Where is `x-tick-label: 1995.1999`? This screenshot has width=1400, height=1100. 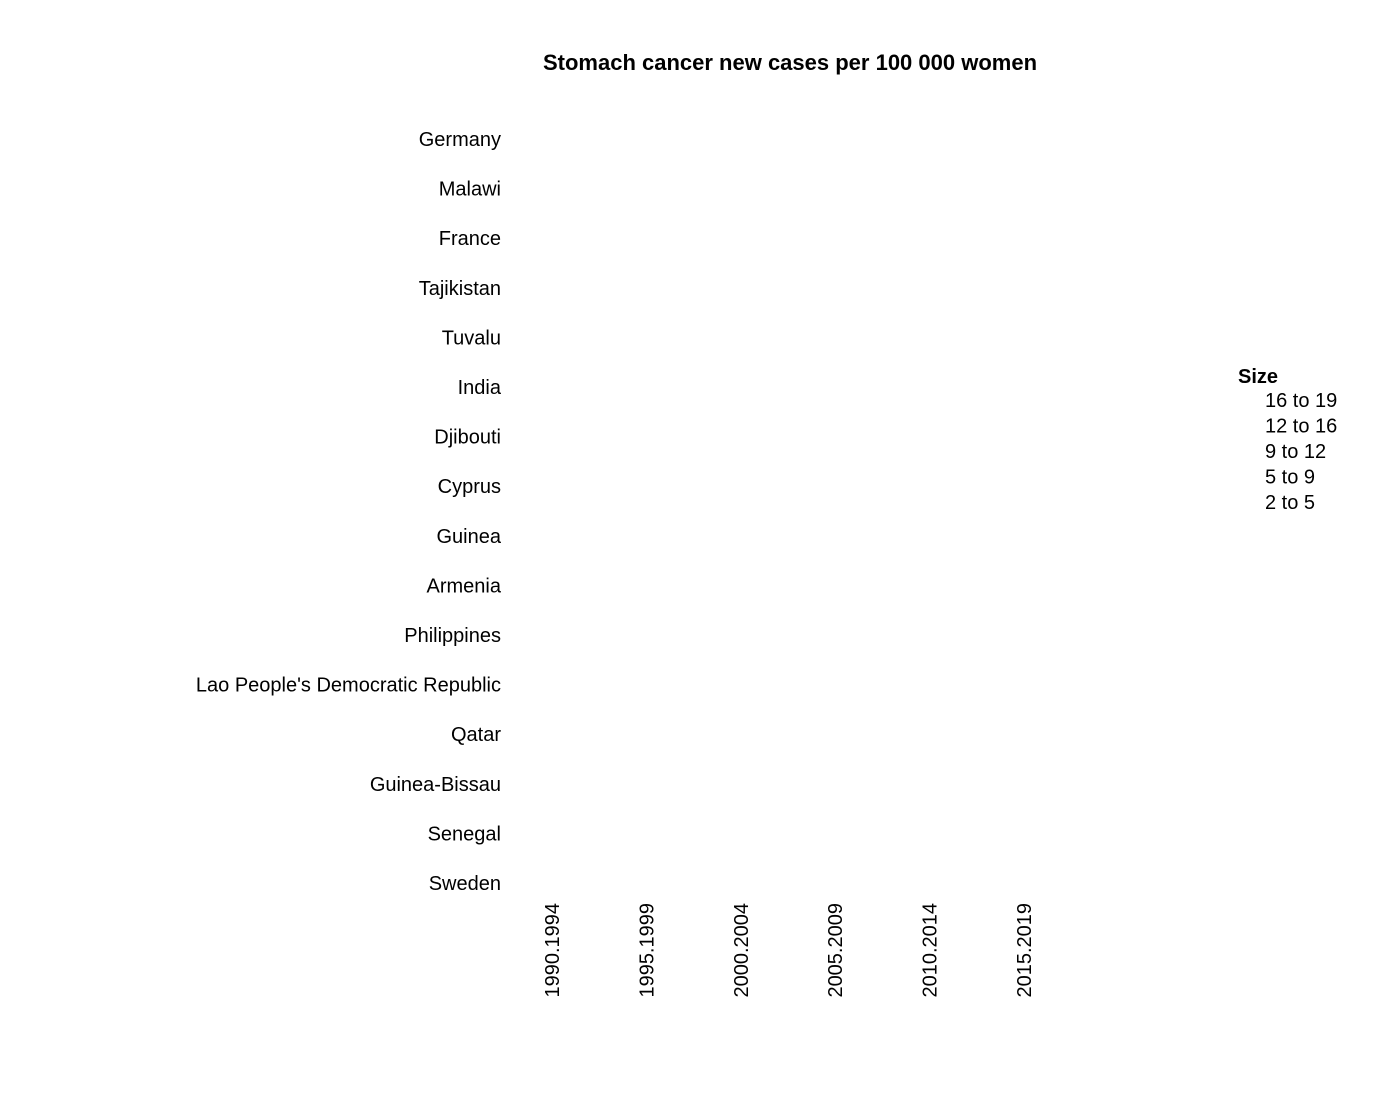 x-tick-label: 1995.1999 is located at coordinates (647, 950).